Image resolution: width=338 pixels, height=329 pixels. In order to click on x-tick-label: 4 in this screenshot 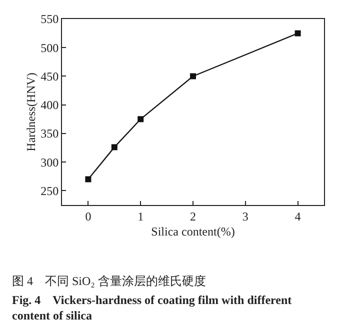, I will do `click(297, 216)`.